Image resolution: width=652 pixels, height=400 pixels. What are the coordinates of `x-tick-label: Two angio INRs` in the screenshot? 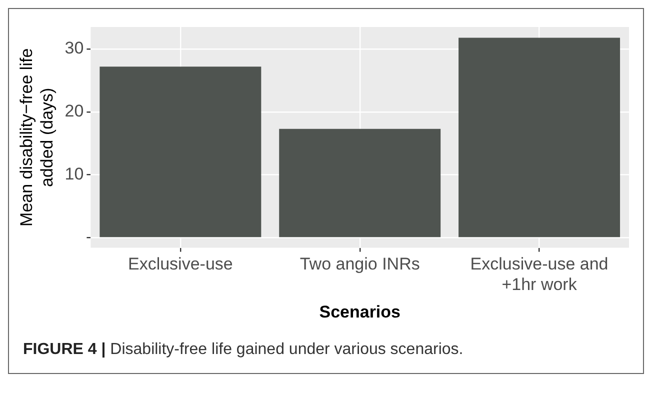 It's located at (360, 264).